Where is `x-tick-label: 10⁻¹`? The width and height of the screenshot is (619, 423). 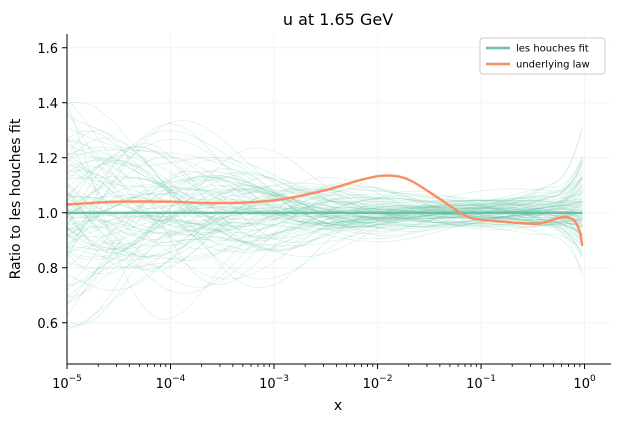
x-tick-label: 10⁻¹ is located at coordinates (481, 383).